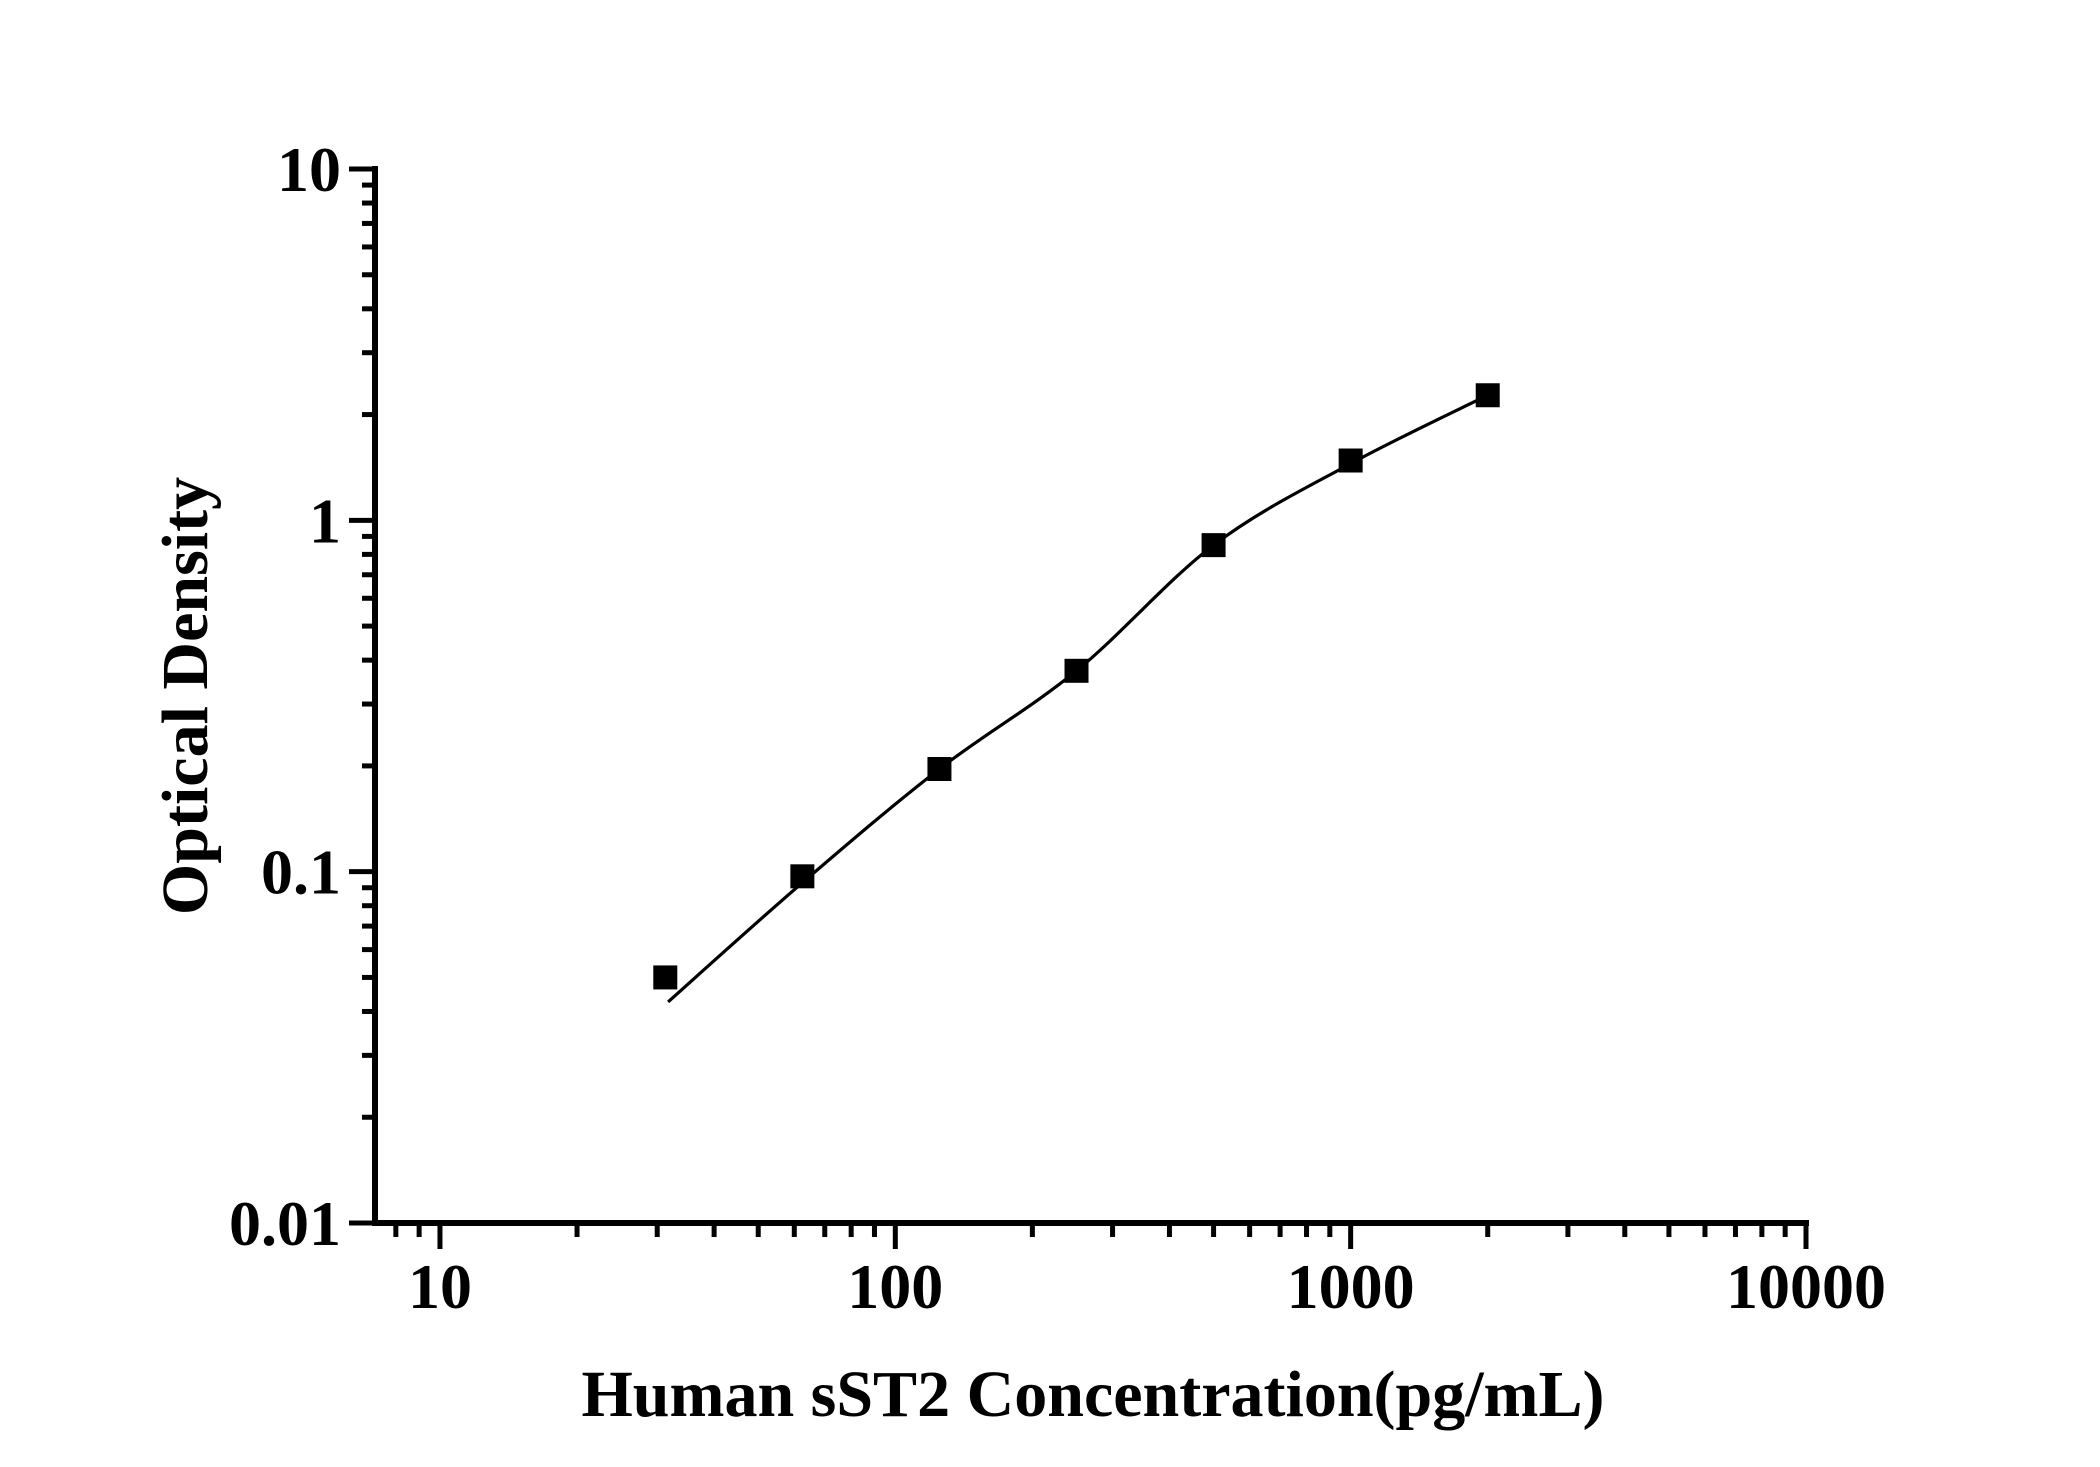  I want to click on y-tick-label: 1, so click(325, 520).